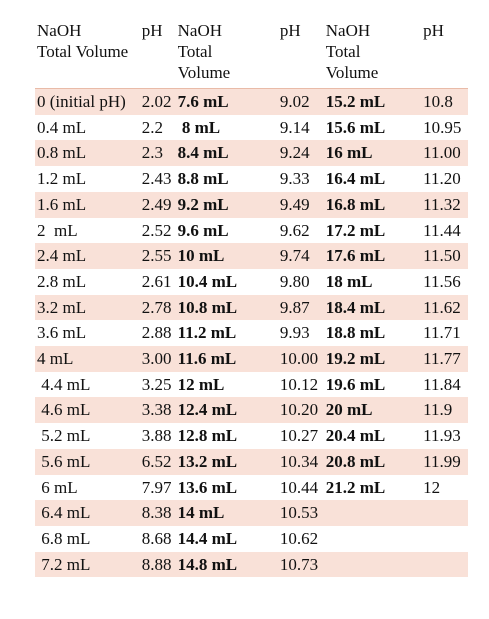 This screenshot has height=619, width=489. What do you see at coordinates (251, 488) in the screenshot?
I see `table-row: 6 mL 7.97 13.6 mL 10.44 21.2 mL 12` at bounding box center [251, 488].